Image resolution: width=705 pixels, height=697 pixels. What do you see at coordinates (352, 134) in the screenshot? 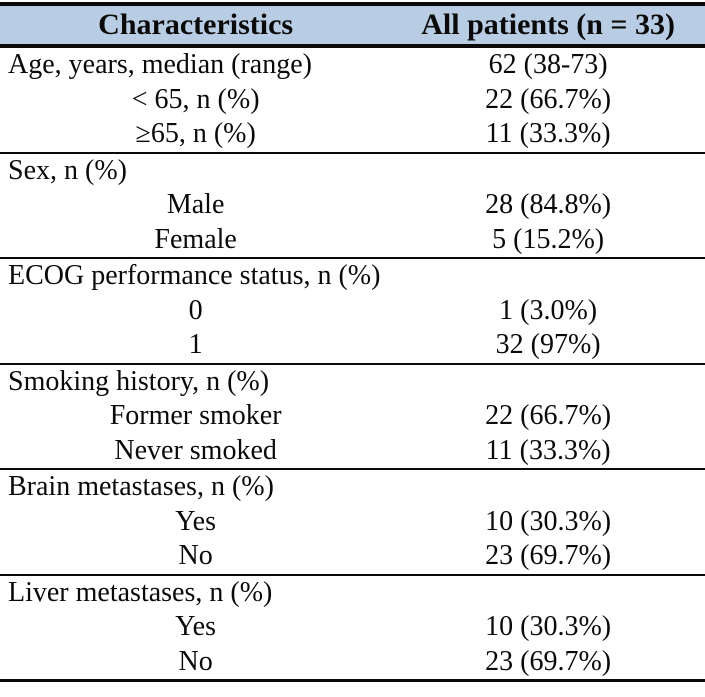
I see `table-row: ≥65, n (%) 11 (33.3%)` at bounding box center [352, 134].